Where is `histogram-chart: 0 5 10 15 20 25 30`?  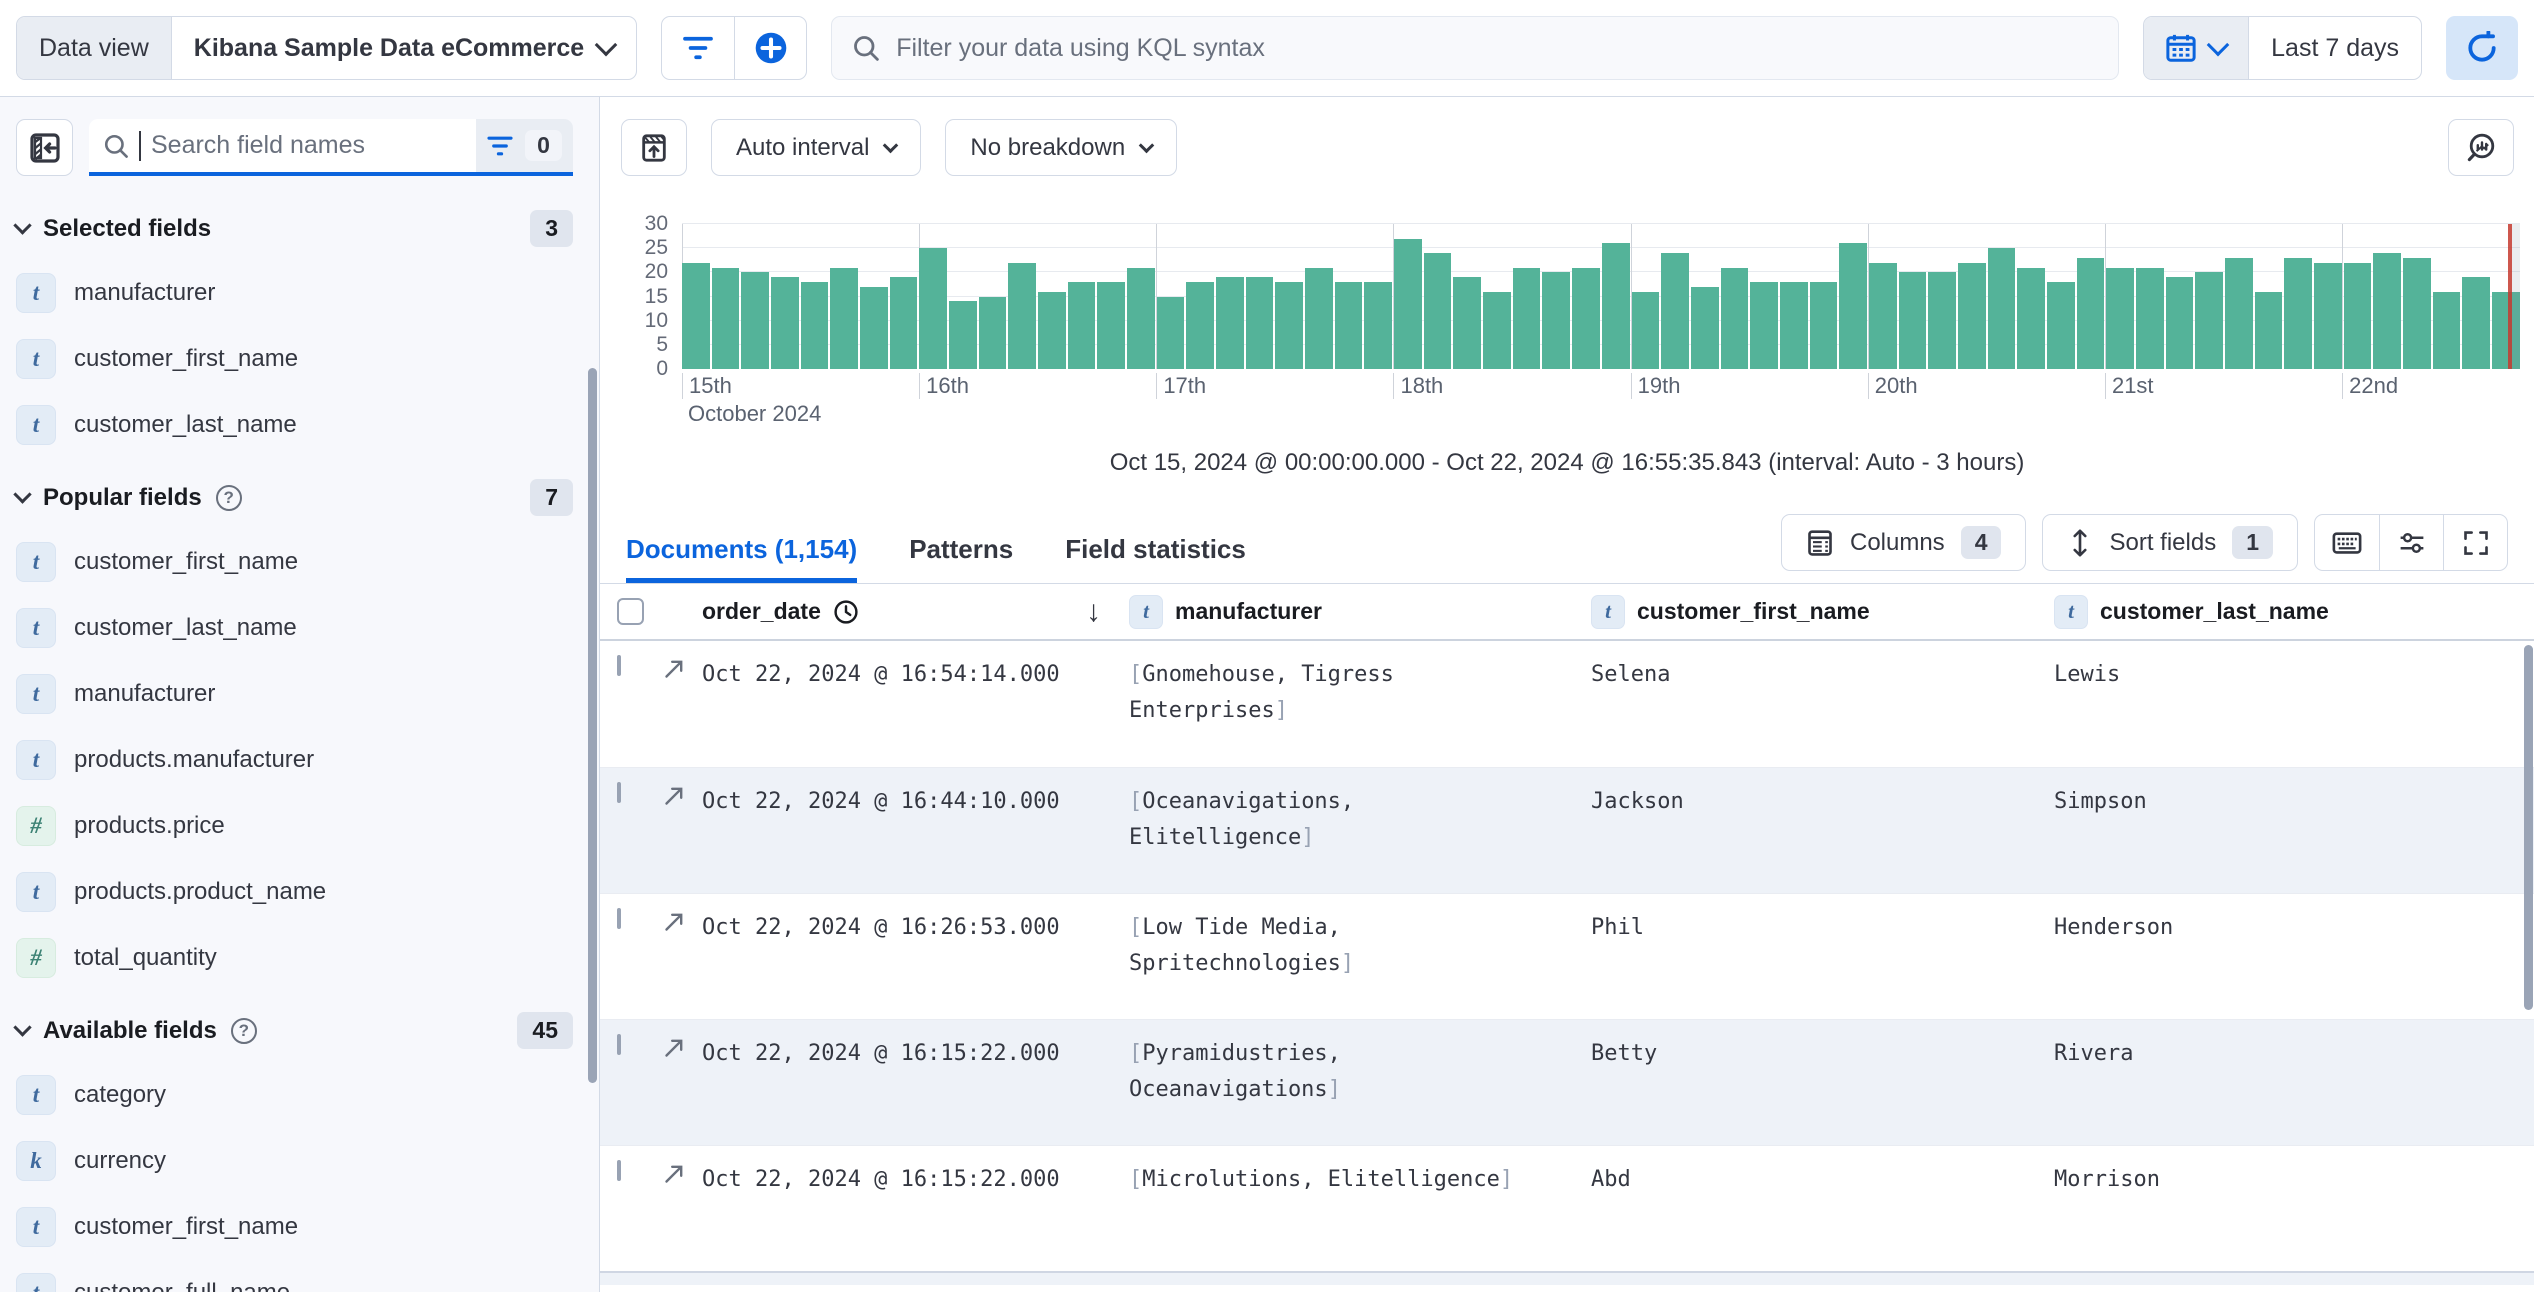 histogram-chart: 0 5 10 15 20 25 30 is located at coordinates (1560, 296).